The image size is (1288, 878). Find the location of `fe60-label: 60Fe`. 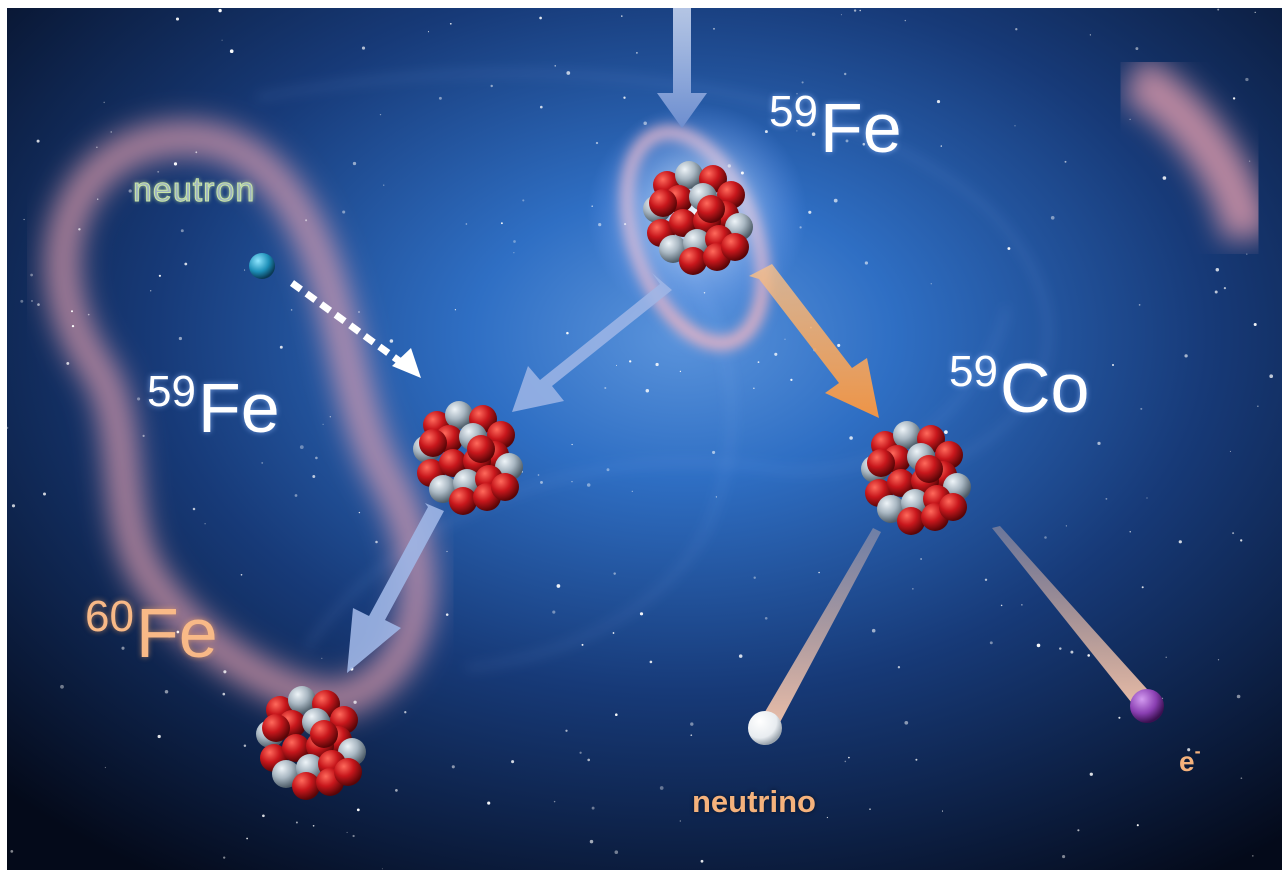

fe60-label: 60Fe is located at coordinates (151, 632).